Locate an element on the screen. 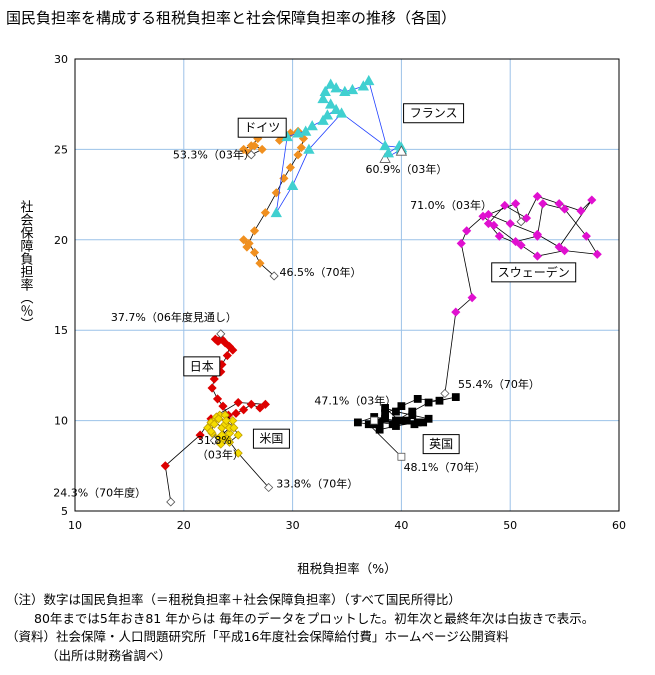 The width and height of the screenshot is (655, 675). country-label: 米国 is located at coordinates (271, 438).